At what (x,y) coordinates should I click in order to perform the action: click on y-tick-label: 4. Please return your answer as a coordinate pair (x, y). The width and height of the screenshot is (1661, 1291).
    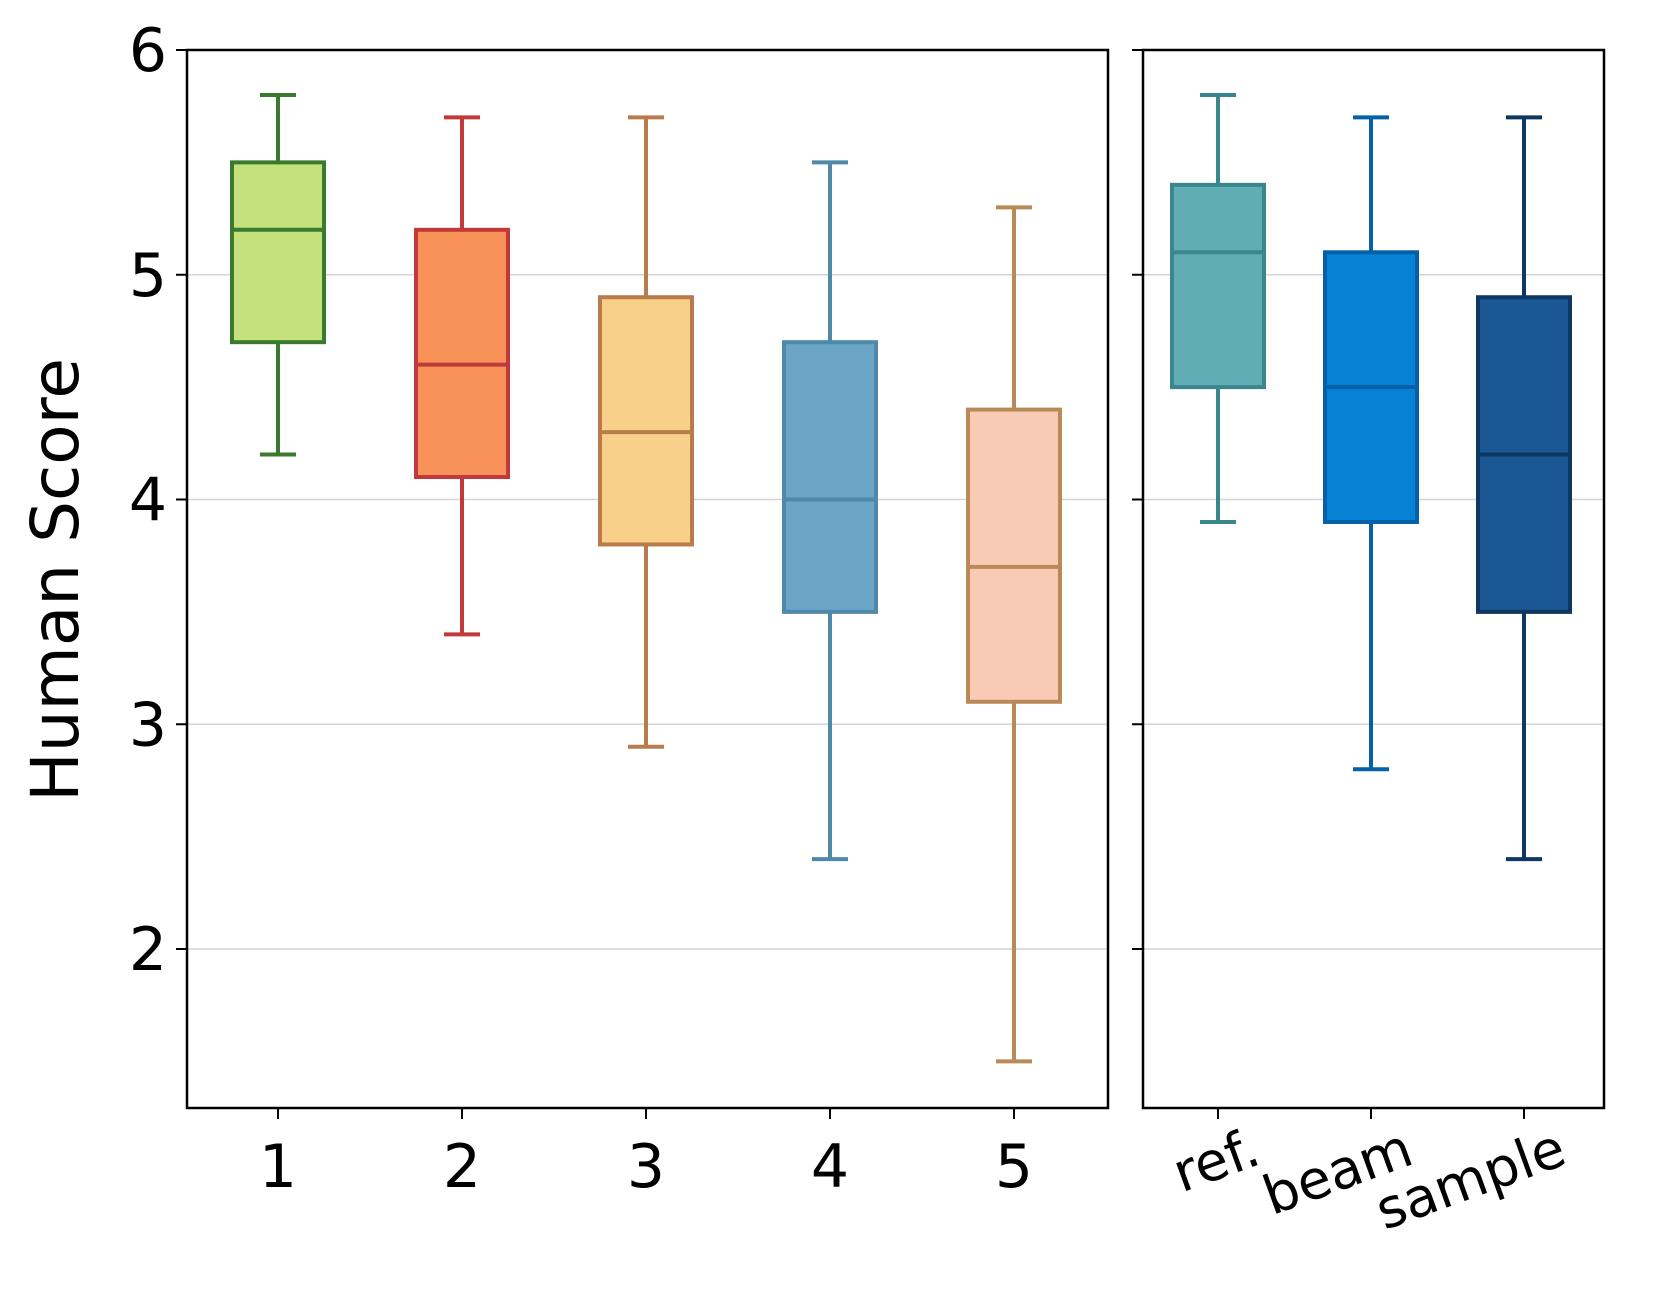
    Looking at the image, I should click on (148, 501).